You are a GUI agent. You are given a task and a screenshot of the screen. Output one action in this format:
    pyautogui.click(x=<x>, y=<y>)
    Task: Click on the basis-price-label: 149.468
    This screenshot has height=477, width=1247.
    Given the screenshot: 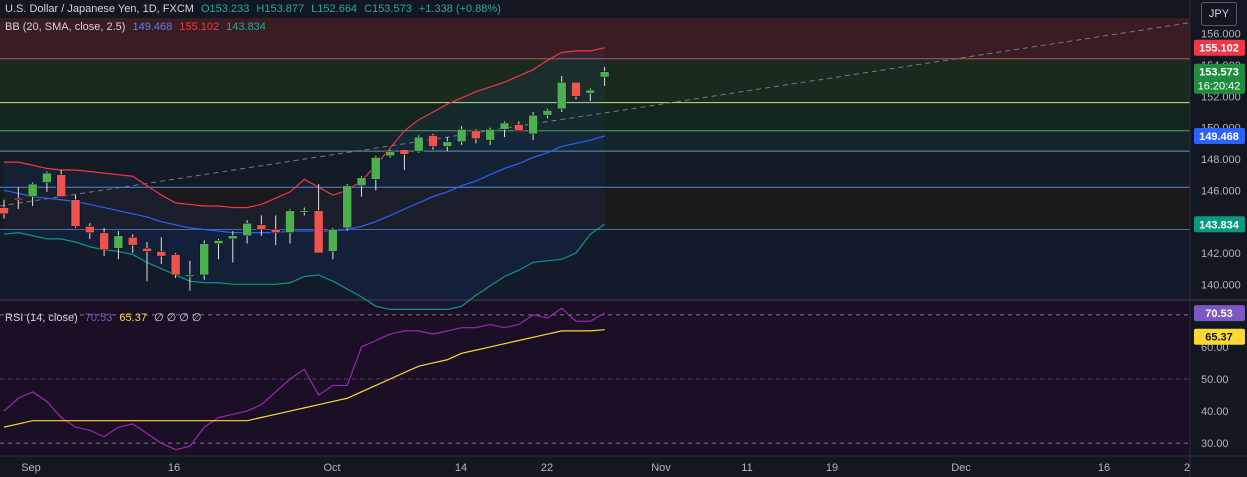 What is the action you would take?
    pyautogui.click(x=1219, y=137)
    